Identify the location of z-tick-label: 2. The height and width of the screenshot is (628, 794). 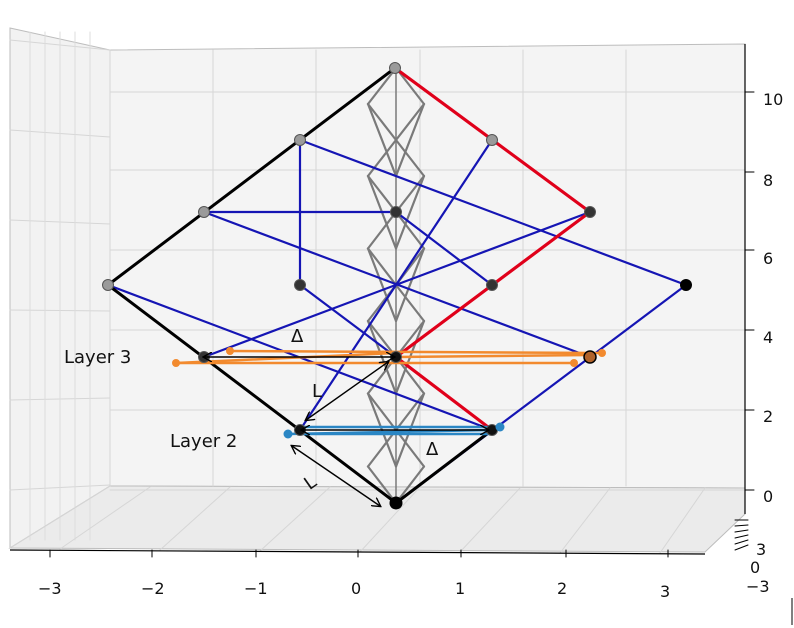
(768, 416).